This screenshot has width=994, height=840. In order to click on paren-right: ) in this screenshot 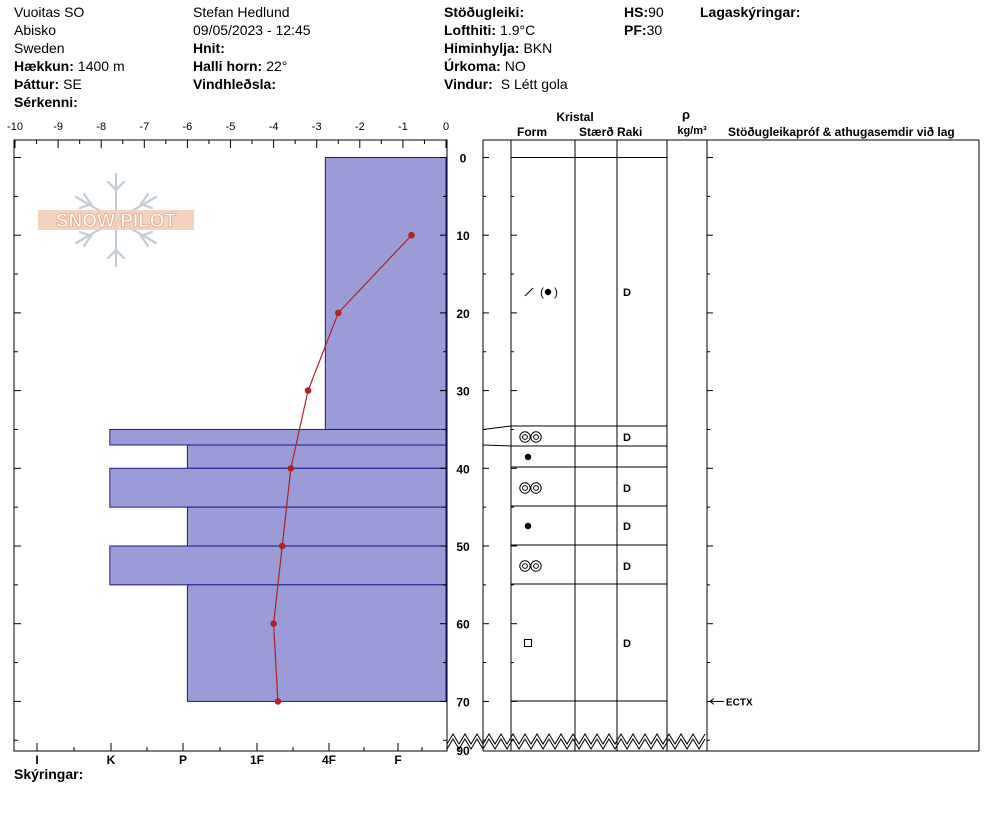, I will do `click(556, 292)`.